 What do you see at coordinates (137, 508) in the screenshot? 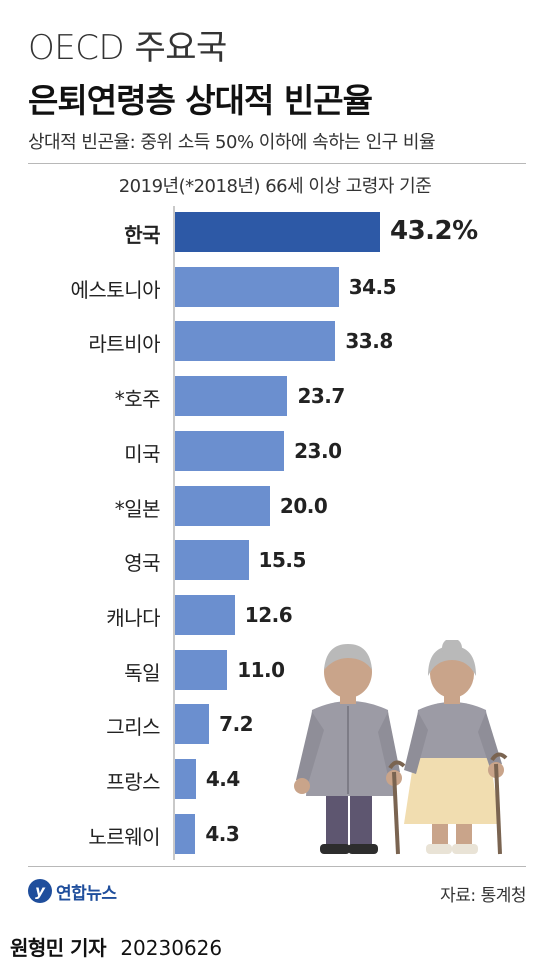
I see `category-label: *일본` at bounding box center [137, 508].